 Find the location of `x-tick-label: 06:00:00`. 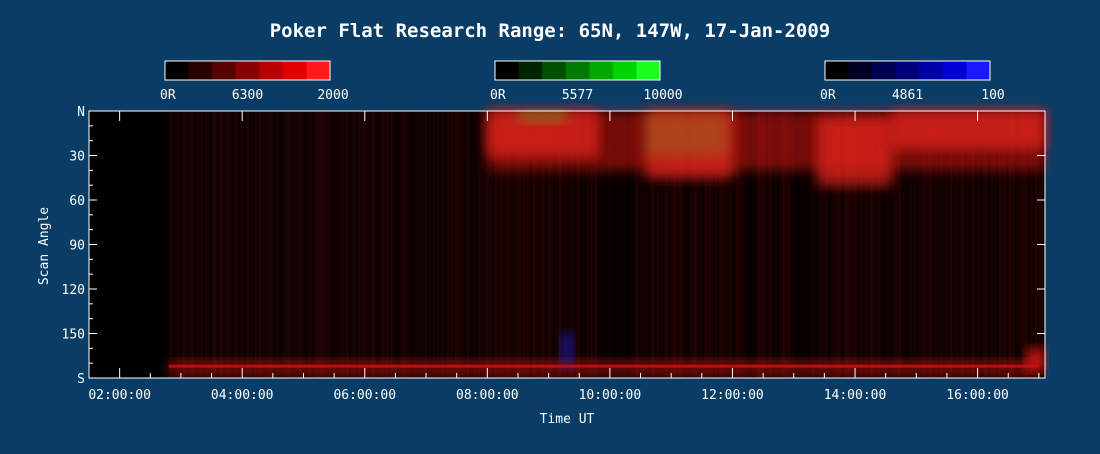

x-tick-label: 06:00:00 is located at coordinates (364, 395).